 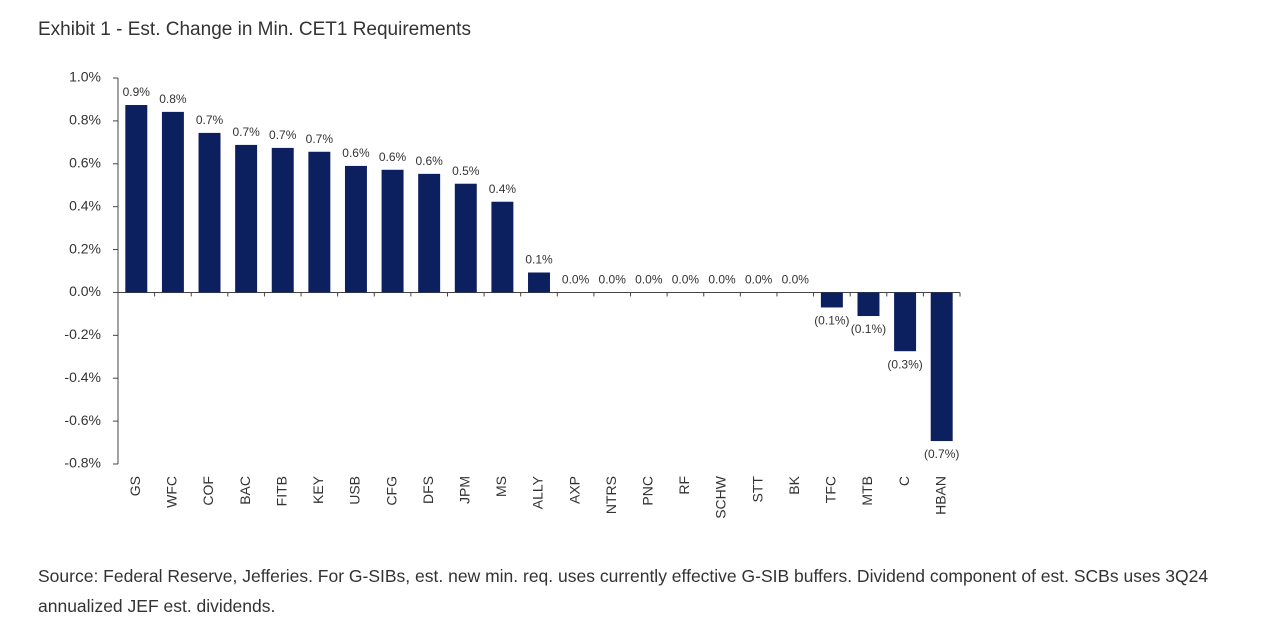 I want to click on y-tick-label: 0.6%, so click(x=85, y=162).